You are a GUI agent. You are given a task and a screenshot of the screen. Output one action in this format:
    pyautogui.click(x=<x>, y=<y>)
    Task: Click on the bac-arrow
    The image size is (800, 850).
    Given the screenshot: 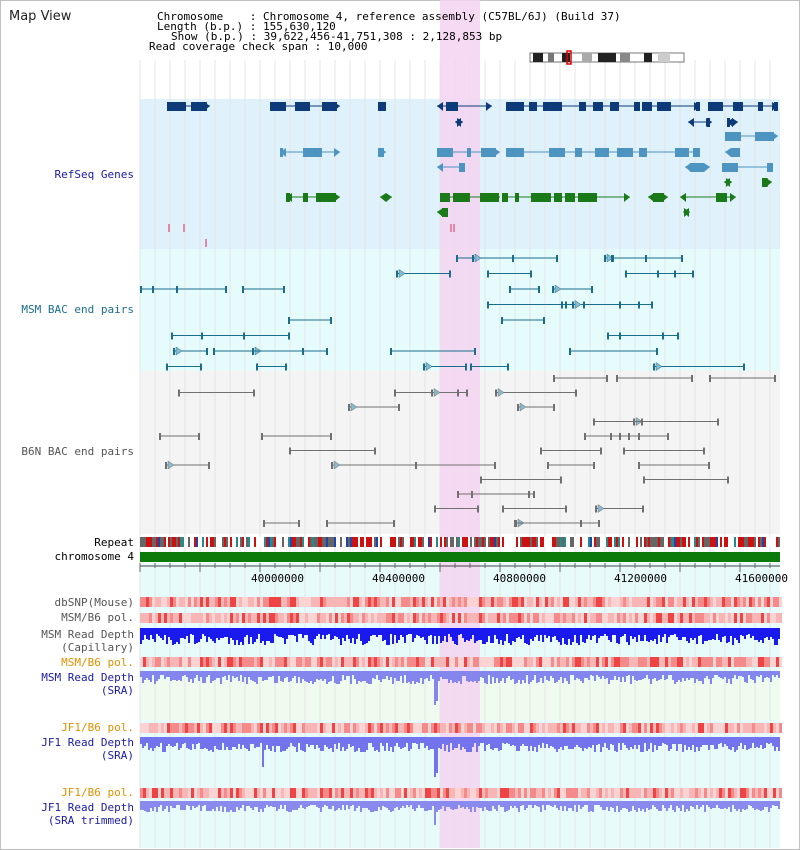 What is the action you would take?
    pyautogui.click(x=659, y=366)
    